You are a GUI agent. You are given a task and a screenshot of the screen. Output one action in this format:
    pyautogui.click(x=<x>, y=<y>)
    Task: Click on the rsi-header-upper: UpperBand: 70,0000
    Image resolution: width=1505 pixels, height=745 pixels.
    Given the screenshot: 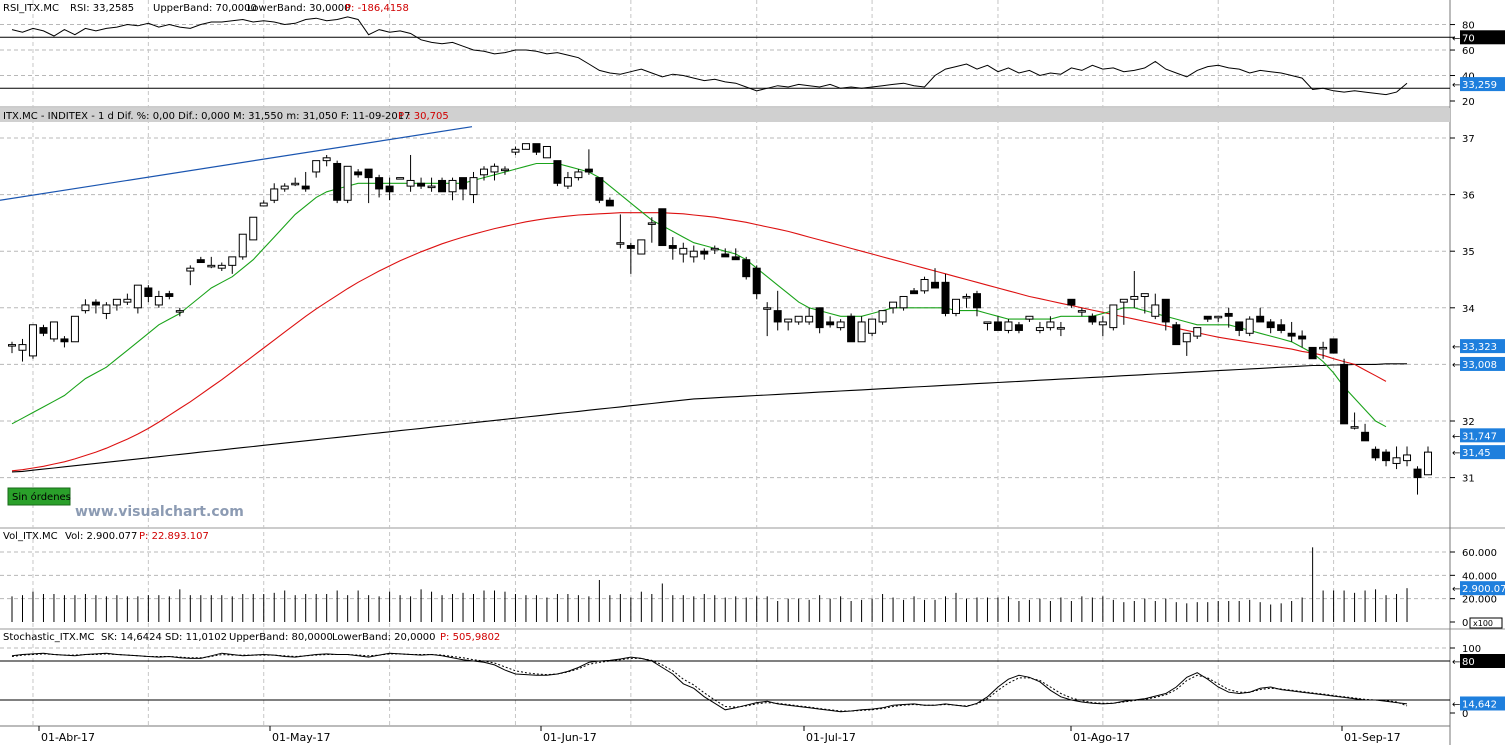 What is the action you would take?
    pyautogui.click(x=205, y=8)
    